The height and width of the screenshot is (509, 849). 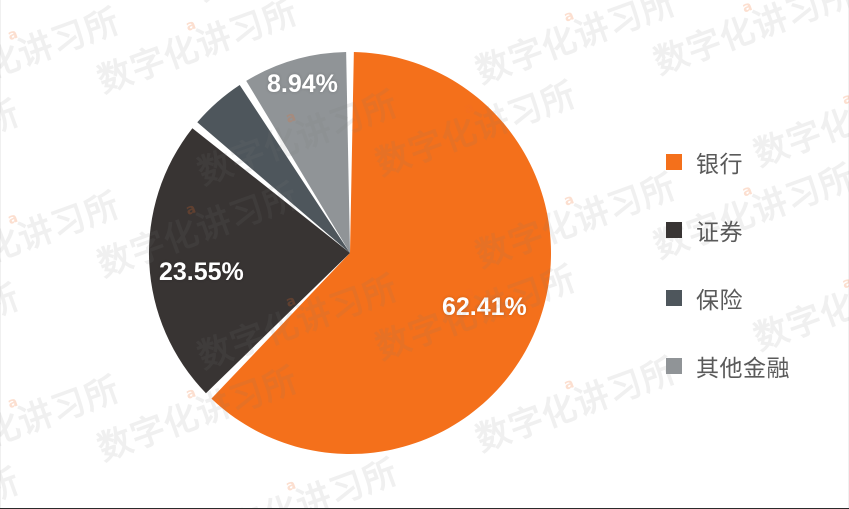 I want to click on slice-label-securities: 23.55%, so click(x=201, y=272).